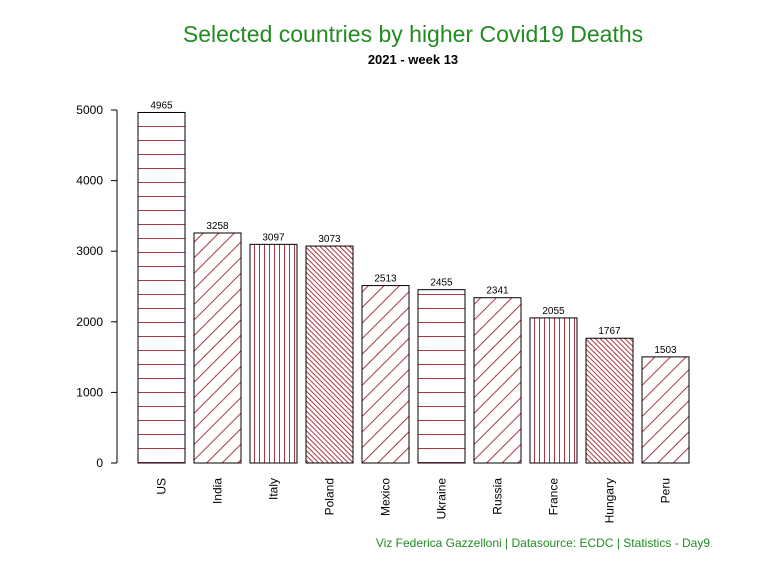 This screenshot has height=580, width=770. What do you see at coordinates (497, 380) in the screenshot?
I see `bar-russia` at bounding box center [497, 380].